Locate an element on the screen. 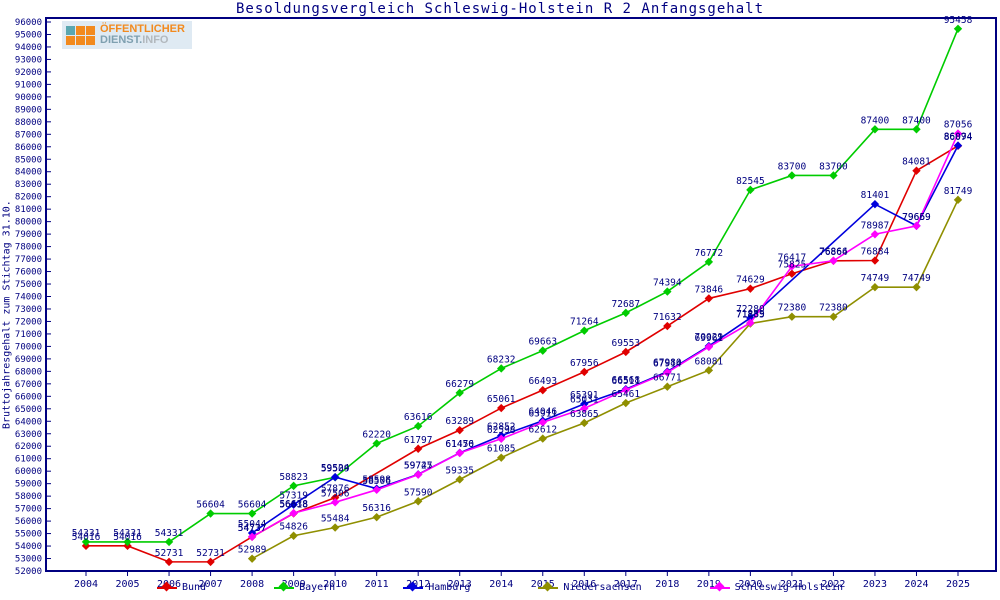  svg-text: 2015 is located at coordinates (543, 584).